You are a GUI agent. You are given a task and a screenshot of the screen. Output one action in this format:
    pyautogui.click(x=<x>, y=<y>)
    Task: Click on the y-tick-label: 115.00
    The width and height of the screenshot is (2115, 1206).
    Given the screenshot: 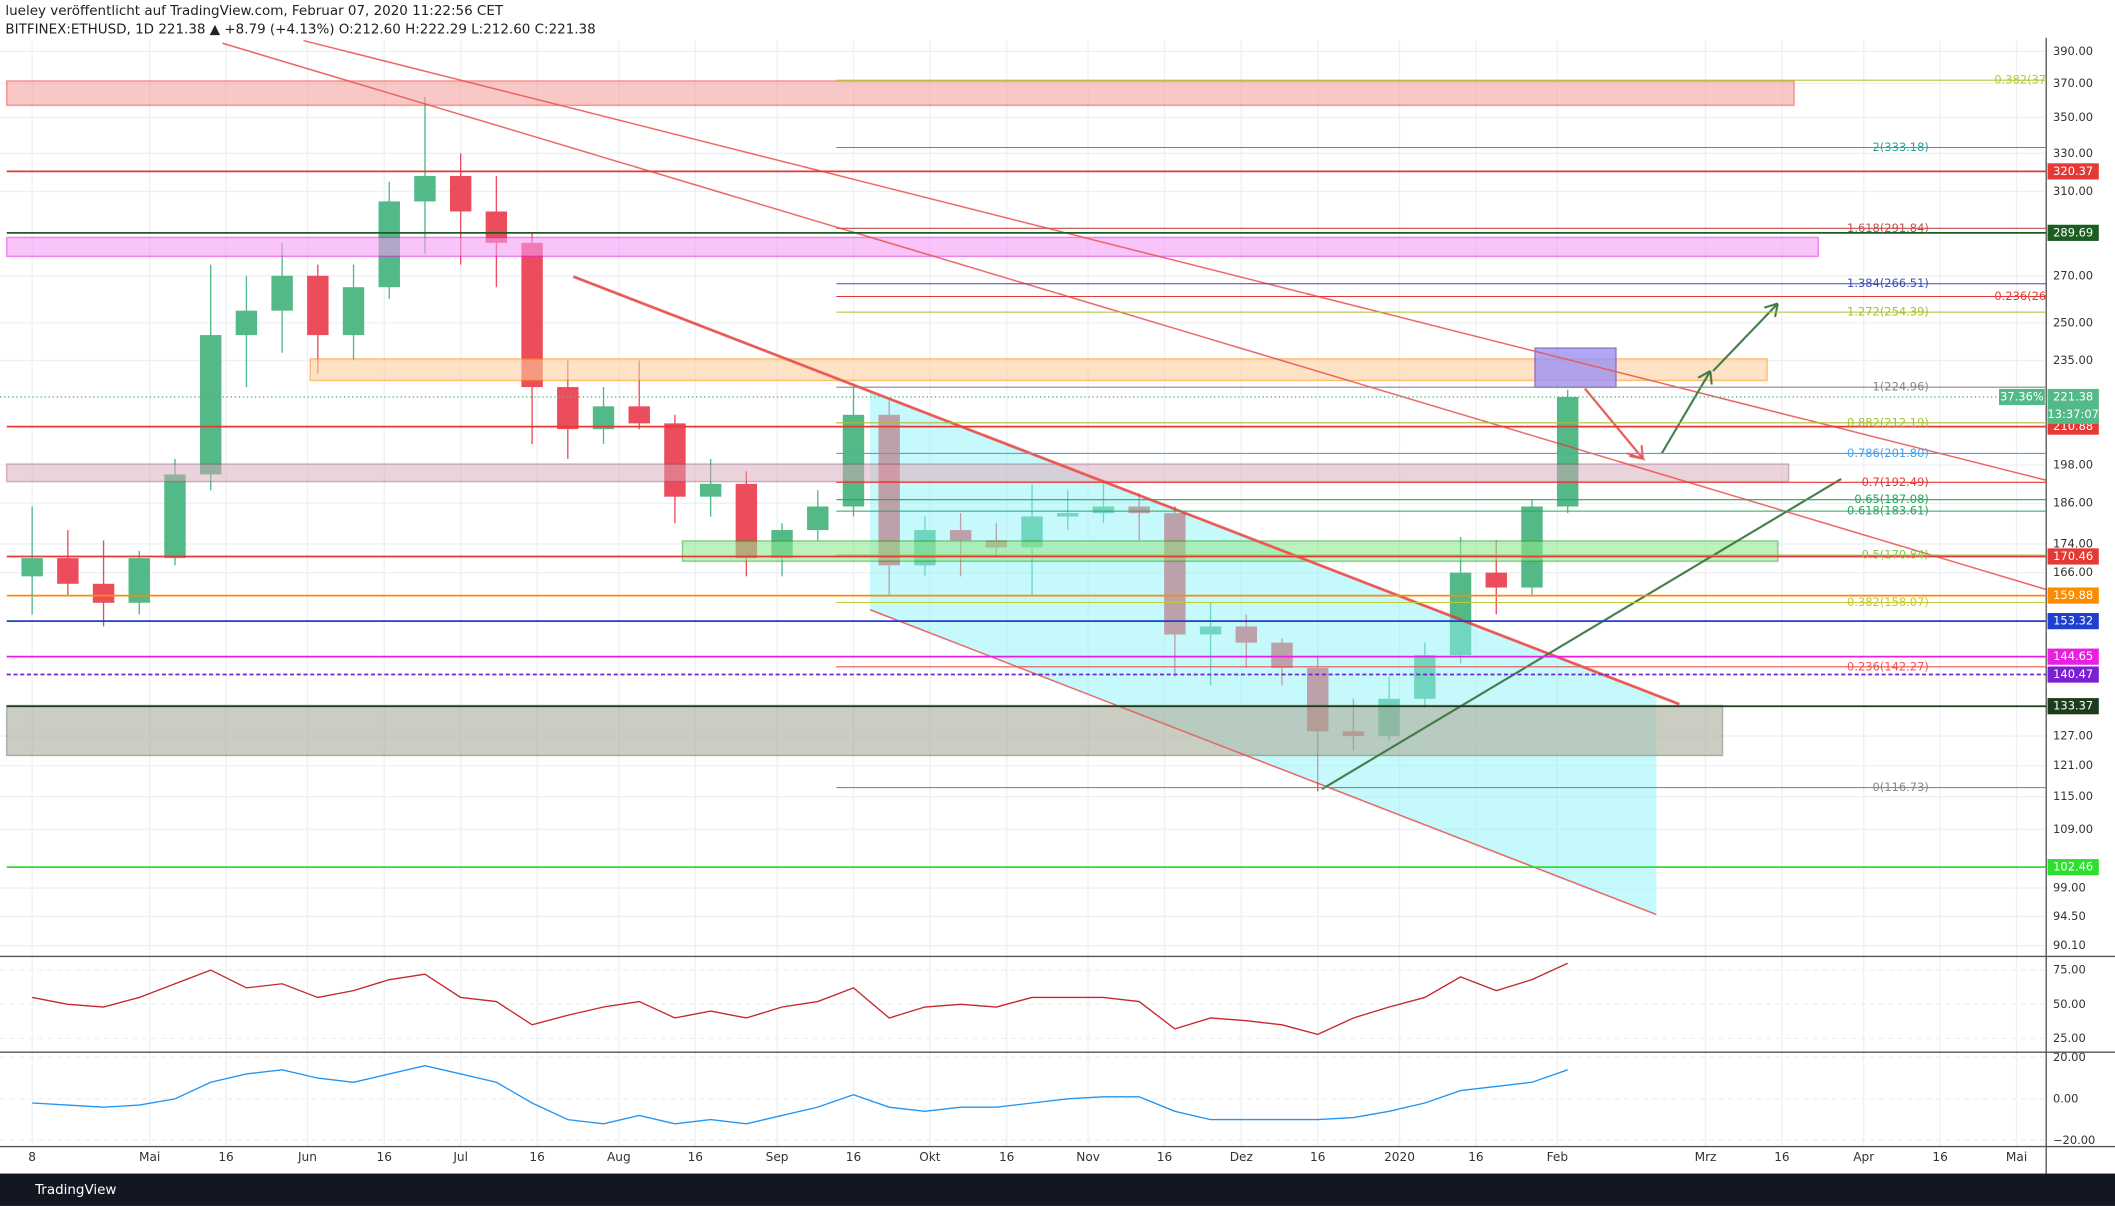 What is the action you would take?
    pyautogui.click(x=2073, y=796)
    